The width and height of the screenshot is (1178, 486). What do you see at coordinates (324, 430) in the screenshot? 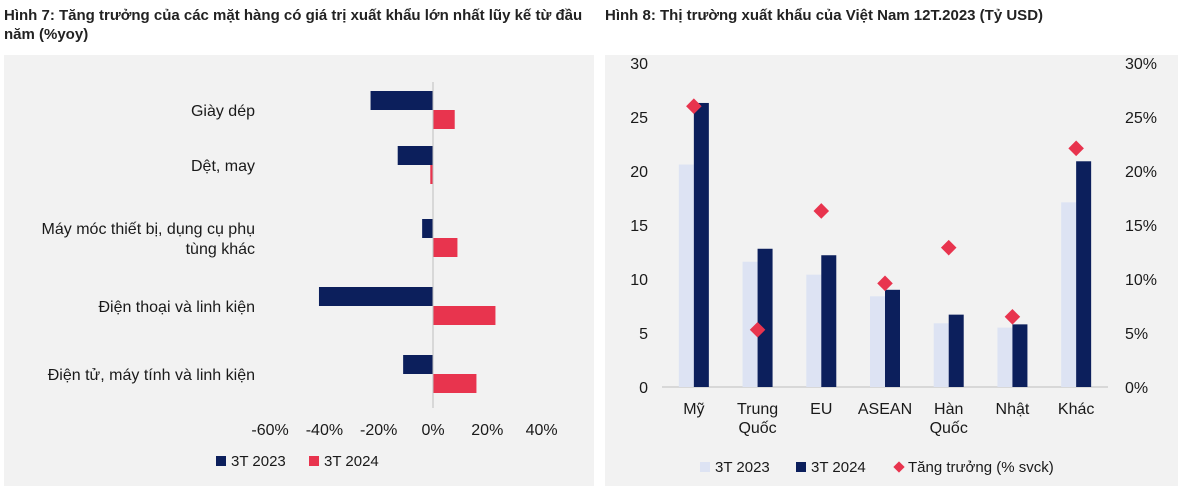
I see `chart1-x-tick-label: -40%` at bounding box center [324, 430].